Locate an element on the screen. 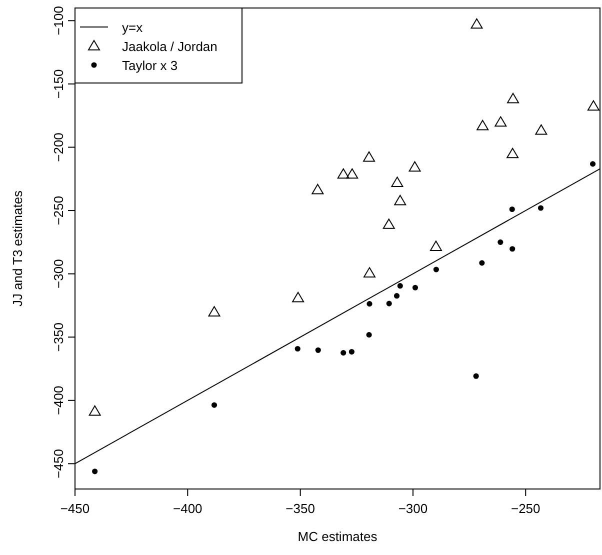 This screenshot has width=602, height=555. y-tick-label: −400 is located at coordinates (58, 401).